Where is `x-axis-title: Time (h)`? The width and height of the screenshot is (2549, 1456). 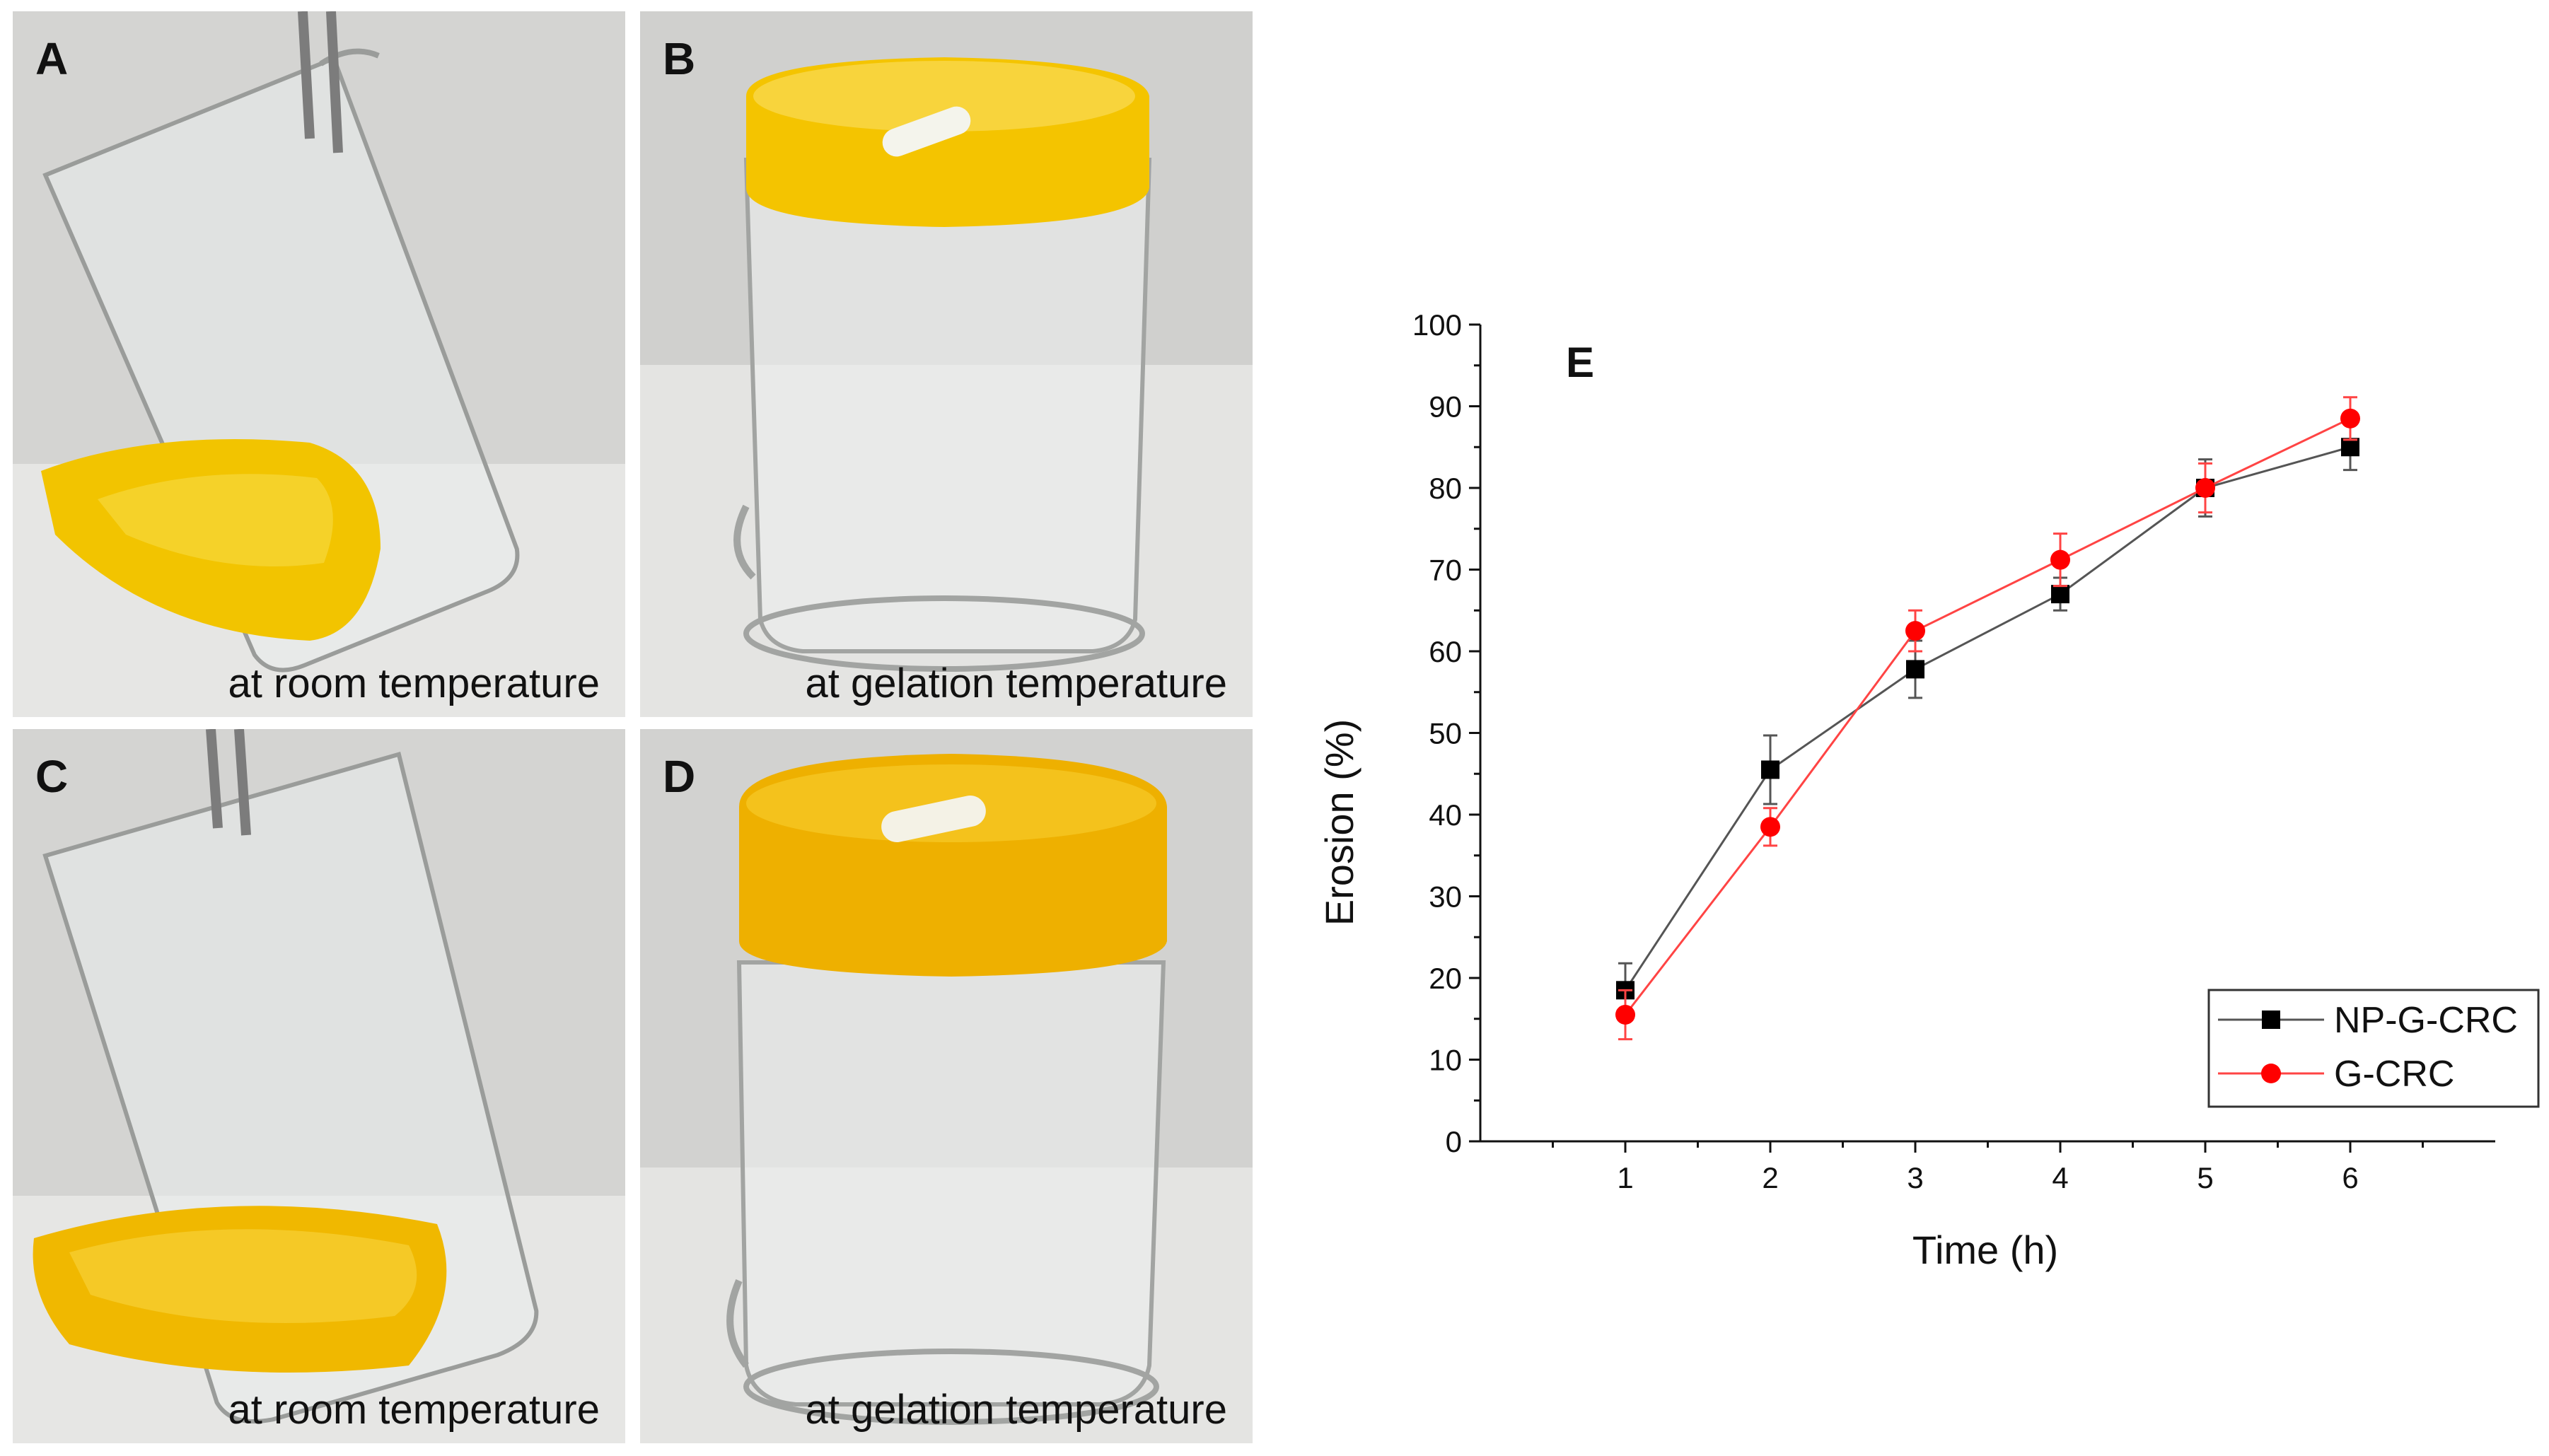 x-axis-title: Time (h) is located at coordinates (1985, 1250).